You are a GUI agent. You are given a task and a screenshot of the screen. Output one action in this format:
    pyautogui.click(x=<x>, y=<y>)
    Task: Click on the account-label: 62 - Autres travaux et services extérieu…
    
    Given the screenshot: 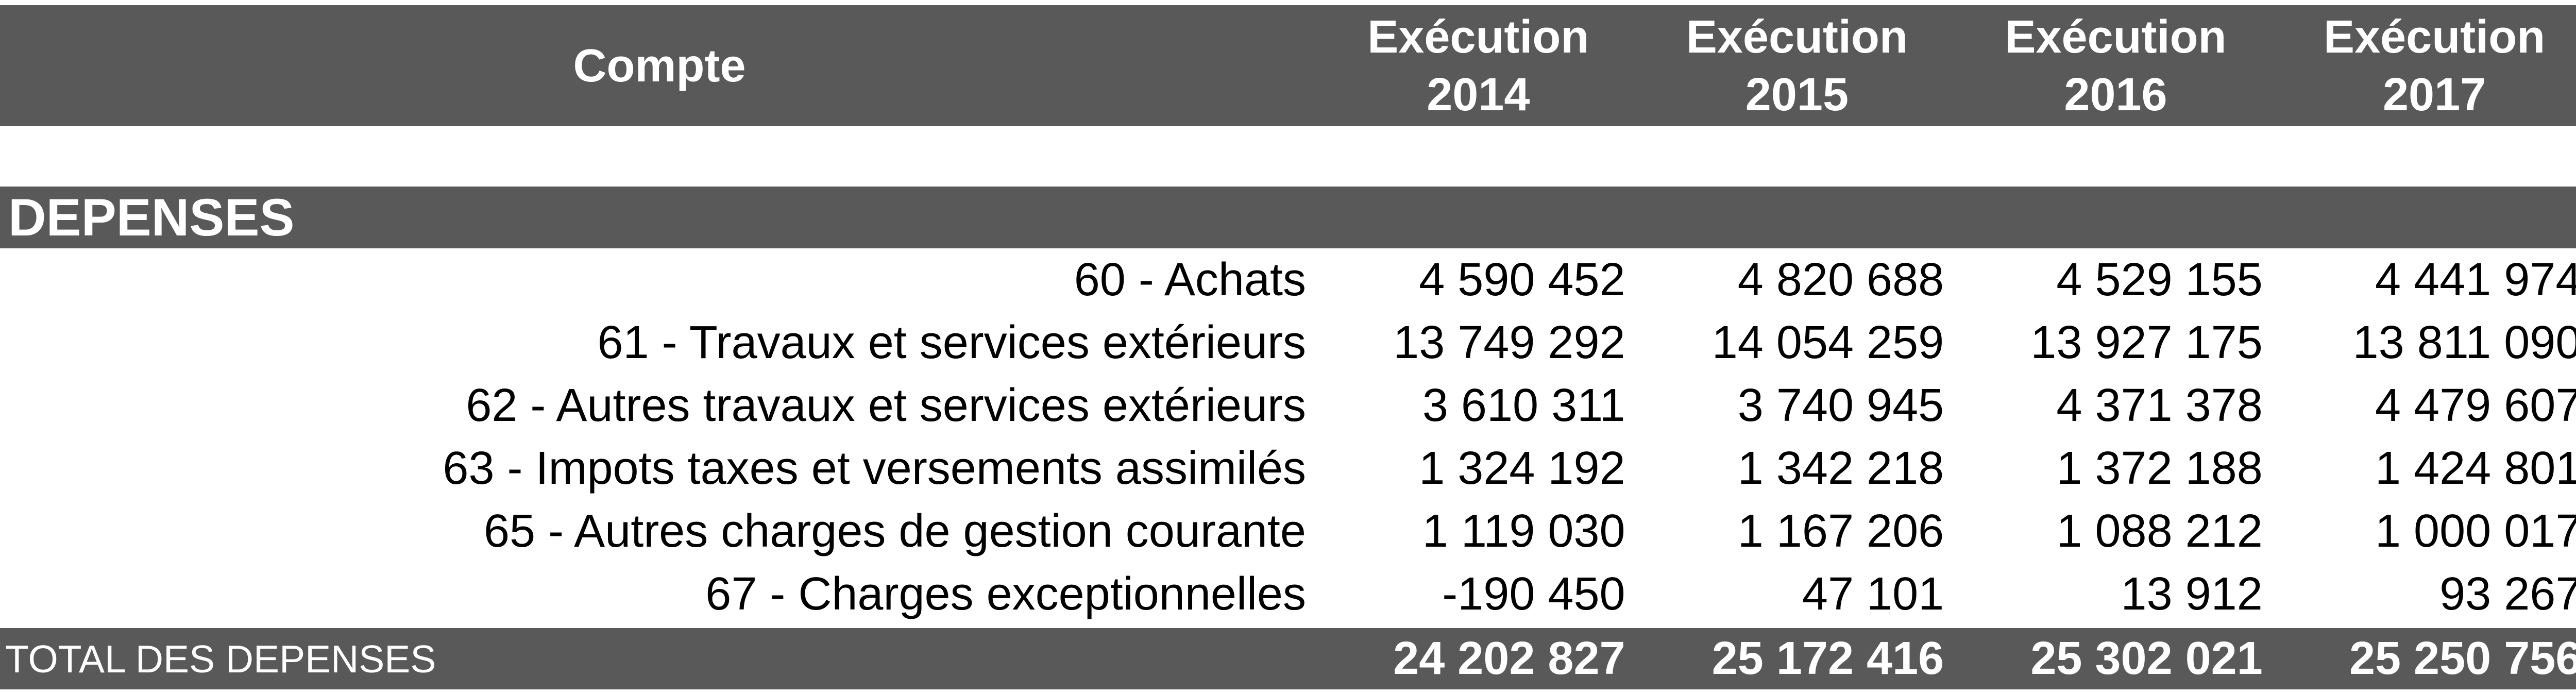 What is the action you would take?
    pyautogui.click(x=886, y=405)
    